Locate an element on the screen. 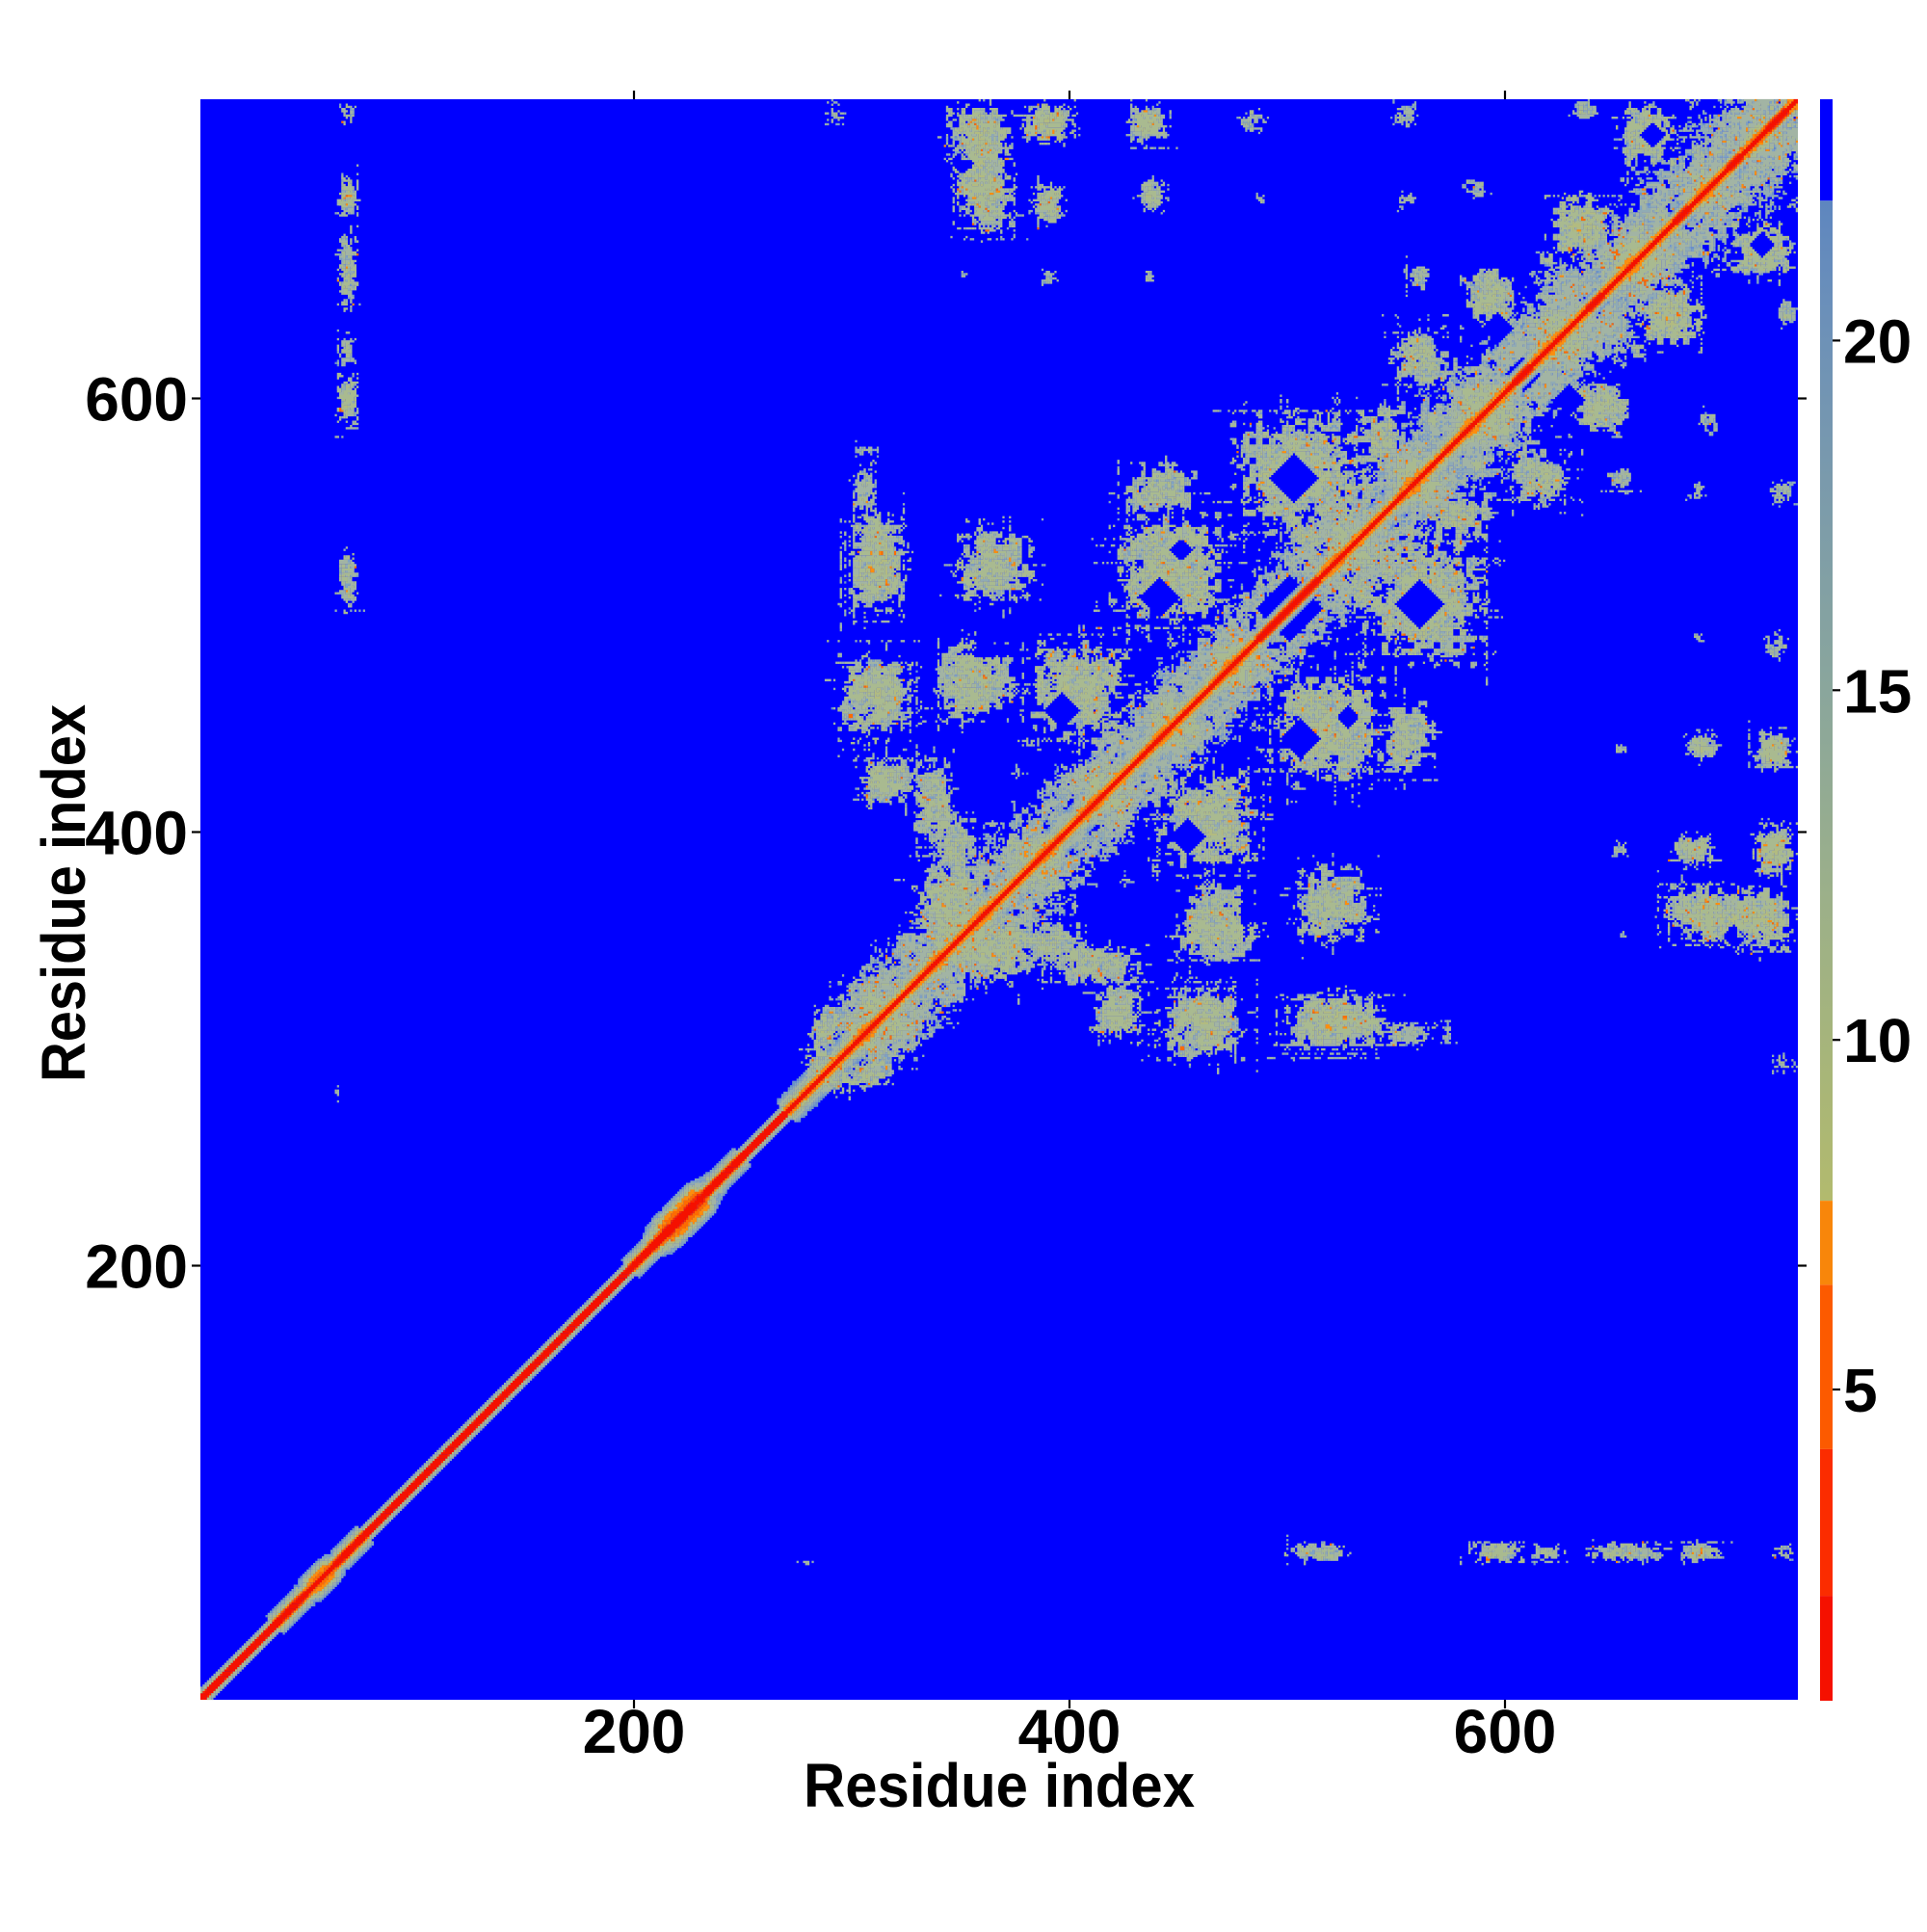  svg-text: 20 is located at coordinates (1878, 341).